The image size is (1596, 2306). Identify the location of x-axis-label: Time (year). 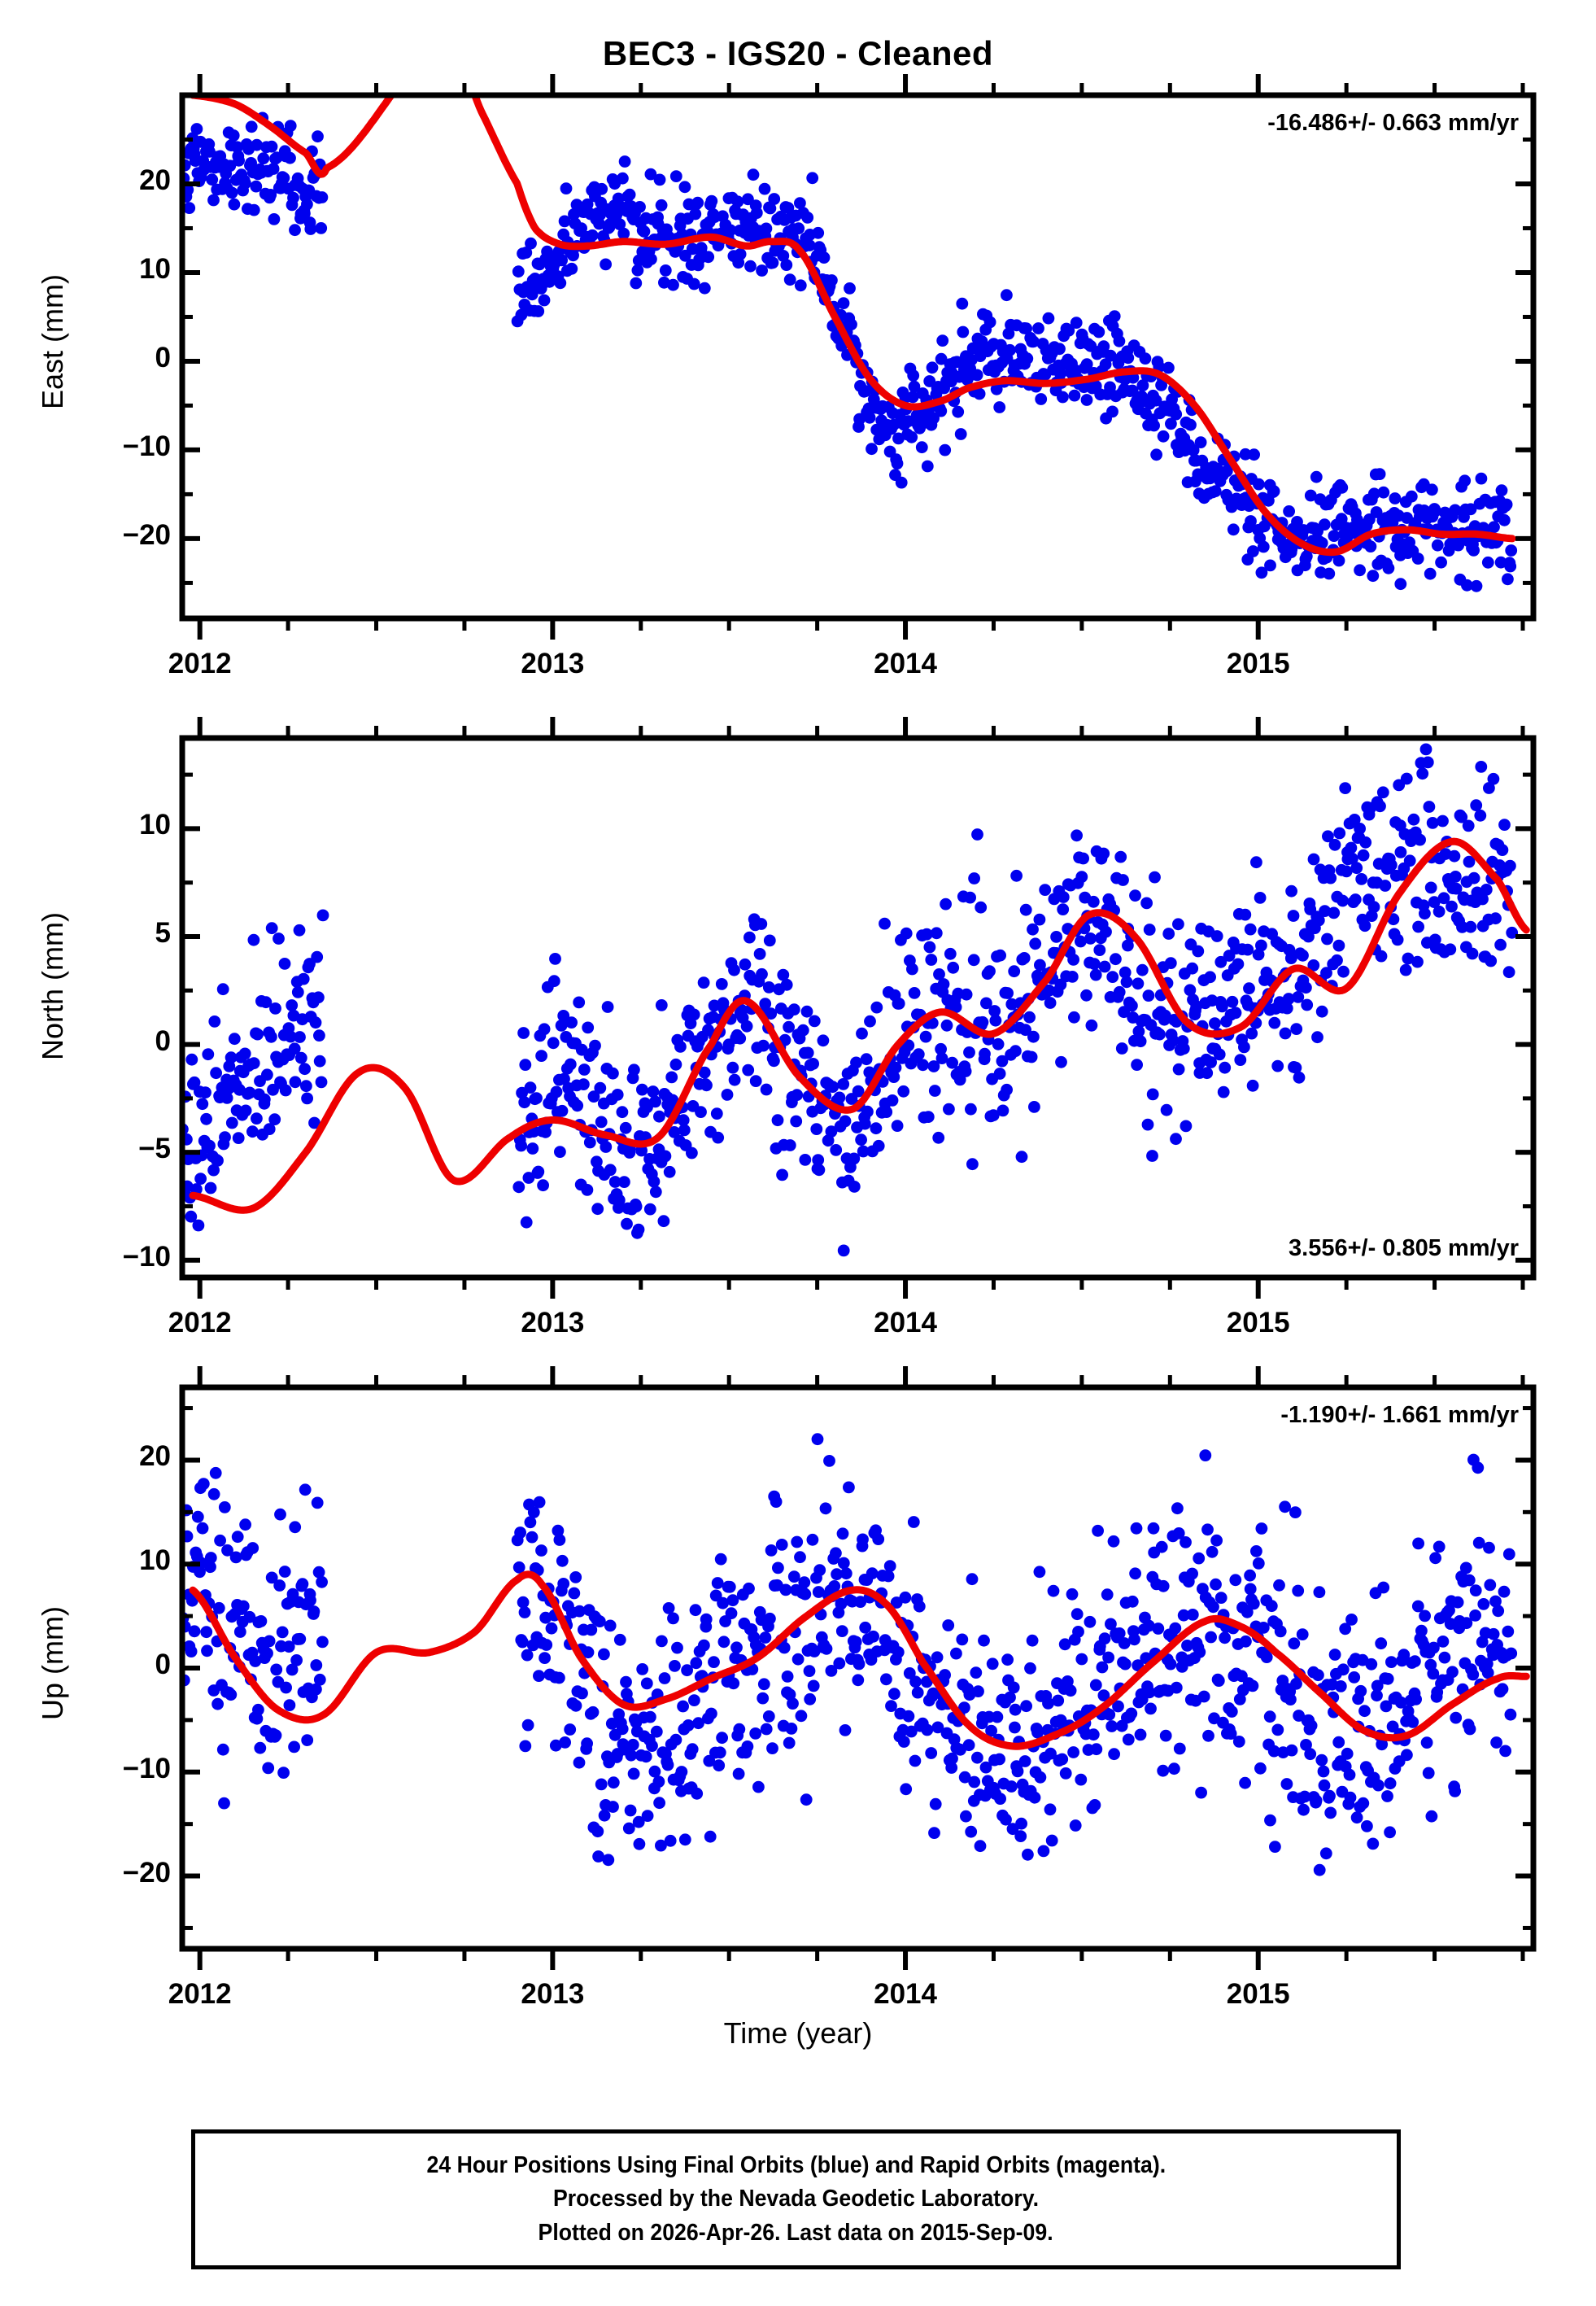
(798, 2033).